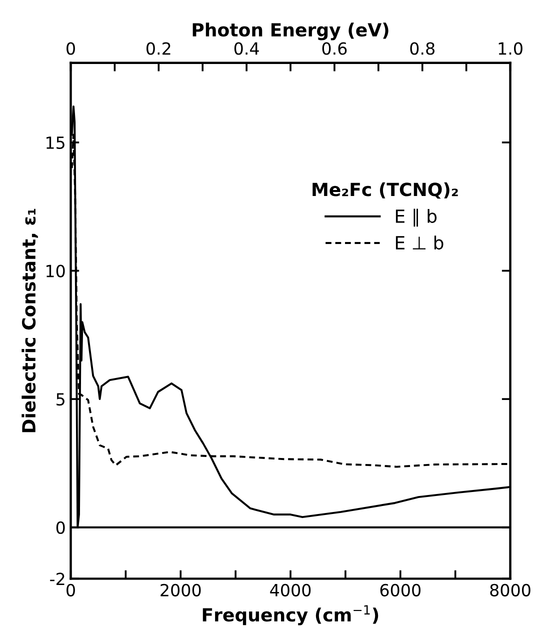 This screenshot has height=629, width=536. I want to click on y-axis-title: Dielectric Constant, ε₁, so click(30, 320).